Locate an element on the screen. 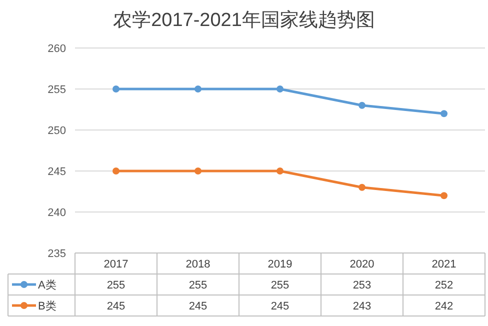 Image resolution: width=488 pixels, height=326 pixels. y-tick-label: 235 is located at coordinates (57, 254).